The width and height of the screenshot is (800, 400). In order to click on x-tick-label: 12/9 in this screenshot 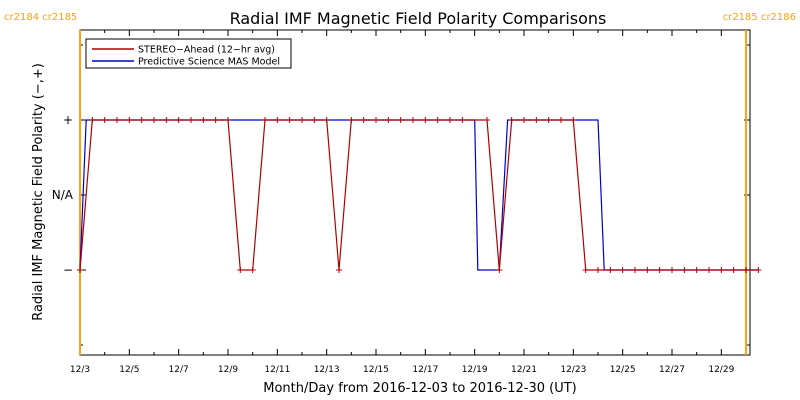, I will do `click(228, 370)`.